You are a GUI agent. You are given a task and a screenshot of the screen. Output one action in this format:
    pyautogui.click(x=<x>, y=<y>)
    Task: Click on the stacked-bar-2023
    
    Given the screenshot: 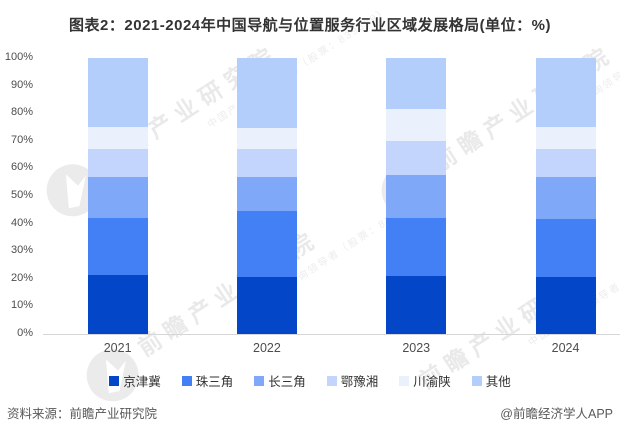 What is the action you would take?
    pyautogui.click(x=416, y=196)
    